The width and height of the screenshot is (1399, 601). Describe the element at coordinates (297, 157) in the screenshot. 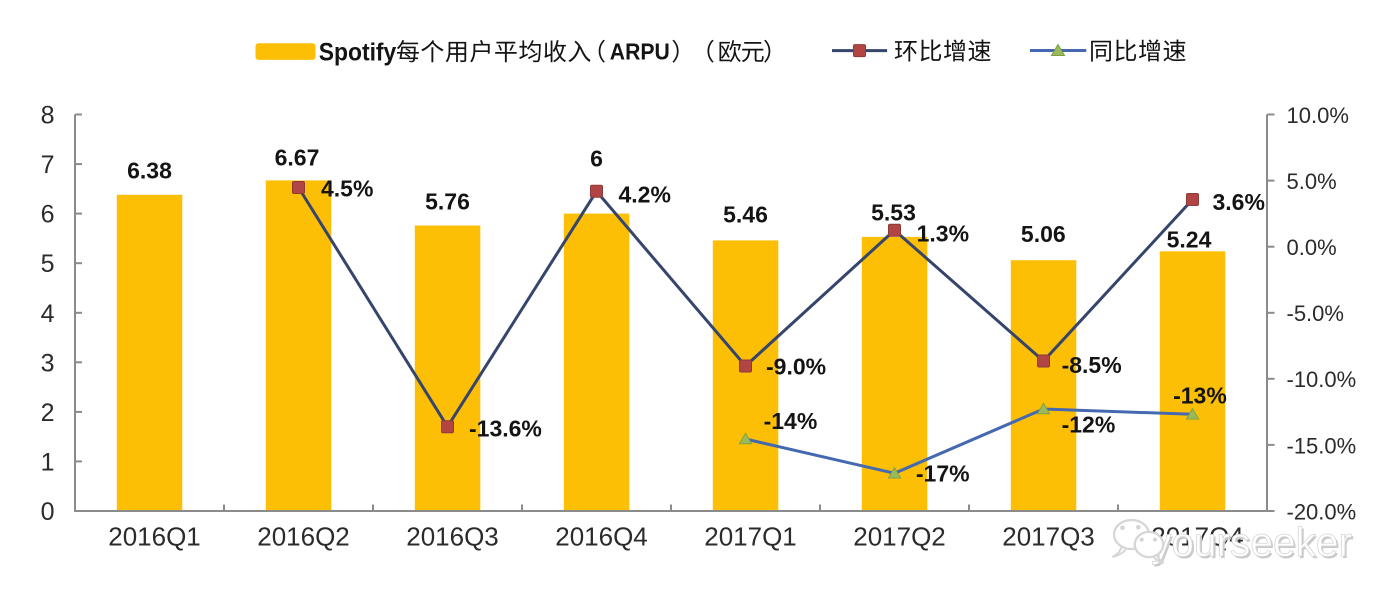

I see `svg-text: 6.67` at that location.